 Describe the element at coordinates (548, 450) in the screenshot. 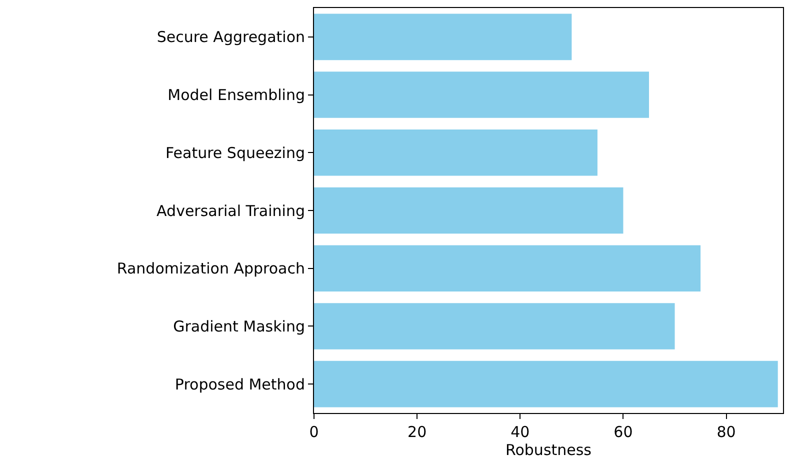

I see `x-axis-title: Robustness` at that location.